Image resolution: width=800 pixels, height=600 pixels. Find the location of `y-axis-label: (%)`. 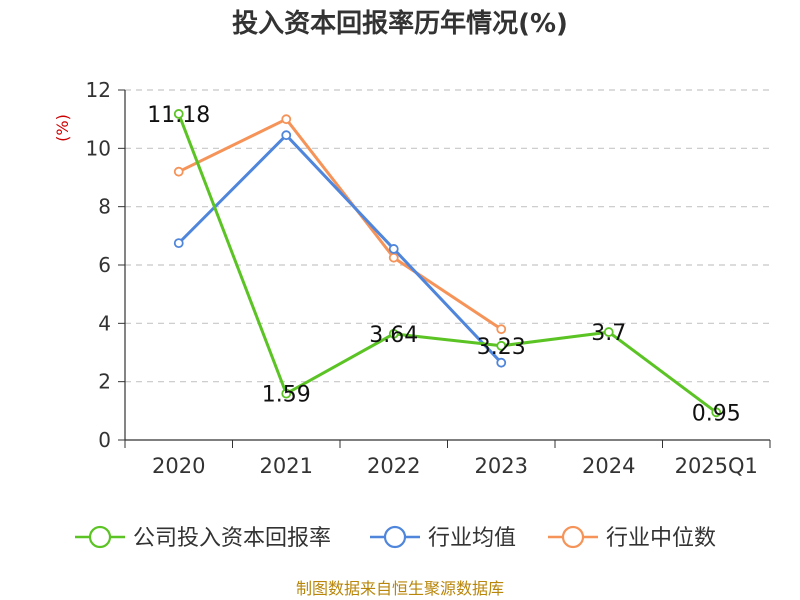

y-axis-label: (%) is located at coordinates (62, 128).